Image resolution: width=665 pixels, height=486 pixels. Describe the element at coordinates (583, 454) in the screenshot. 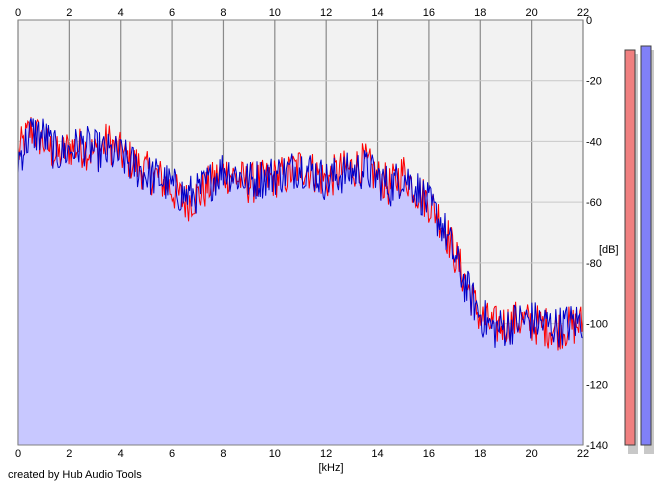

I see `x-tick-label-bottom: 22` at that location.